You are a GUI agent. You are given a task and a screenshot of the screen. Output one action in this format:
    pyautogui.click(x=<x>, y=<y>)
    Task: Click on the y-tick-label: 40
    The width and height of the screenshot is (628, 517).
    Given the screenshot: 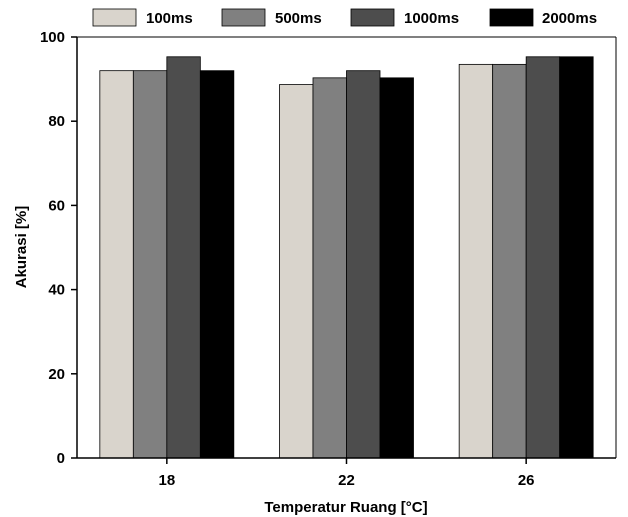 What is the action you would take?
    pyautogui.click(x=56, y=290)
    